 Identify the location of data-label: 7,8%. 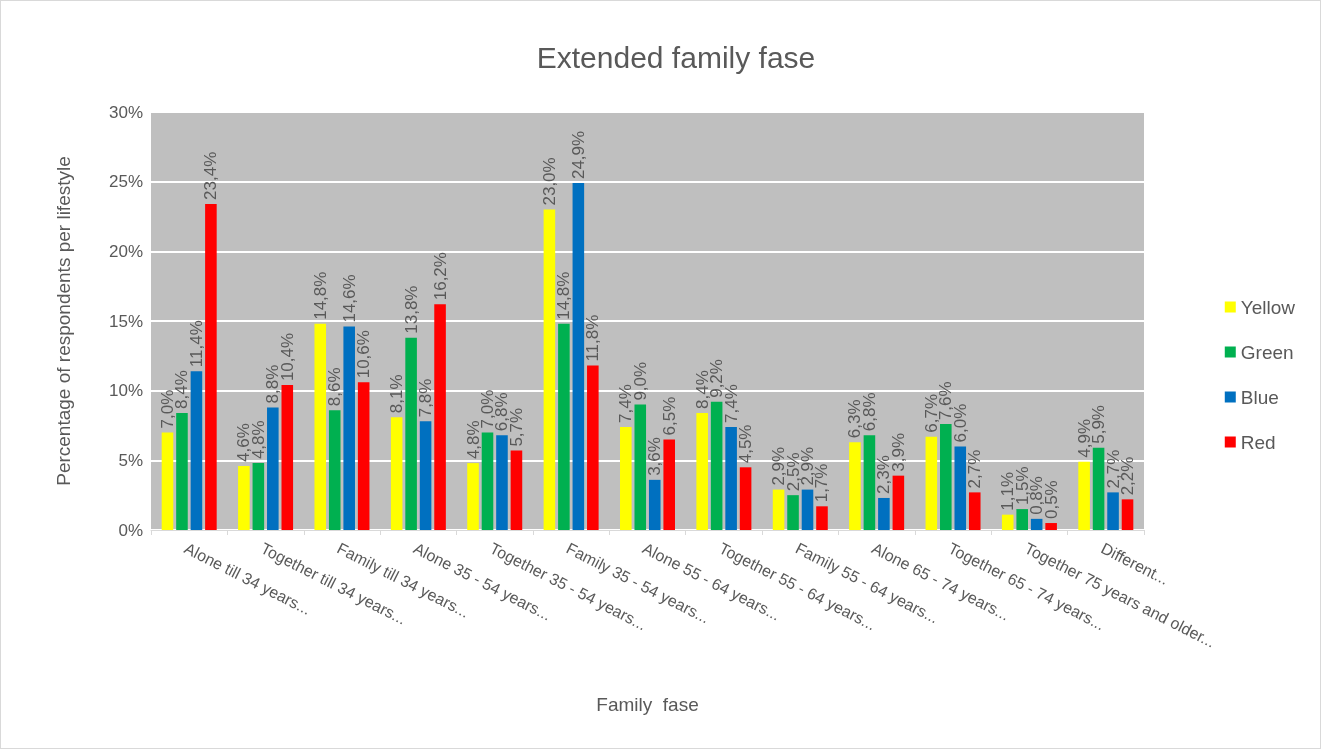
(426, 398).